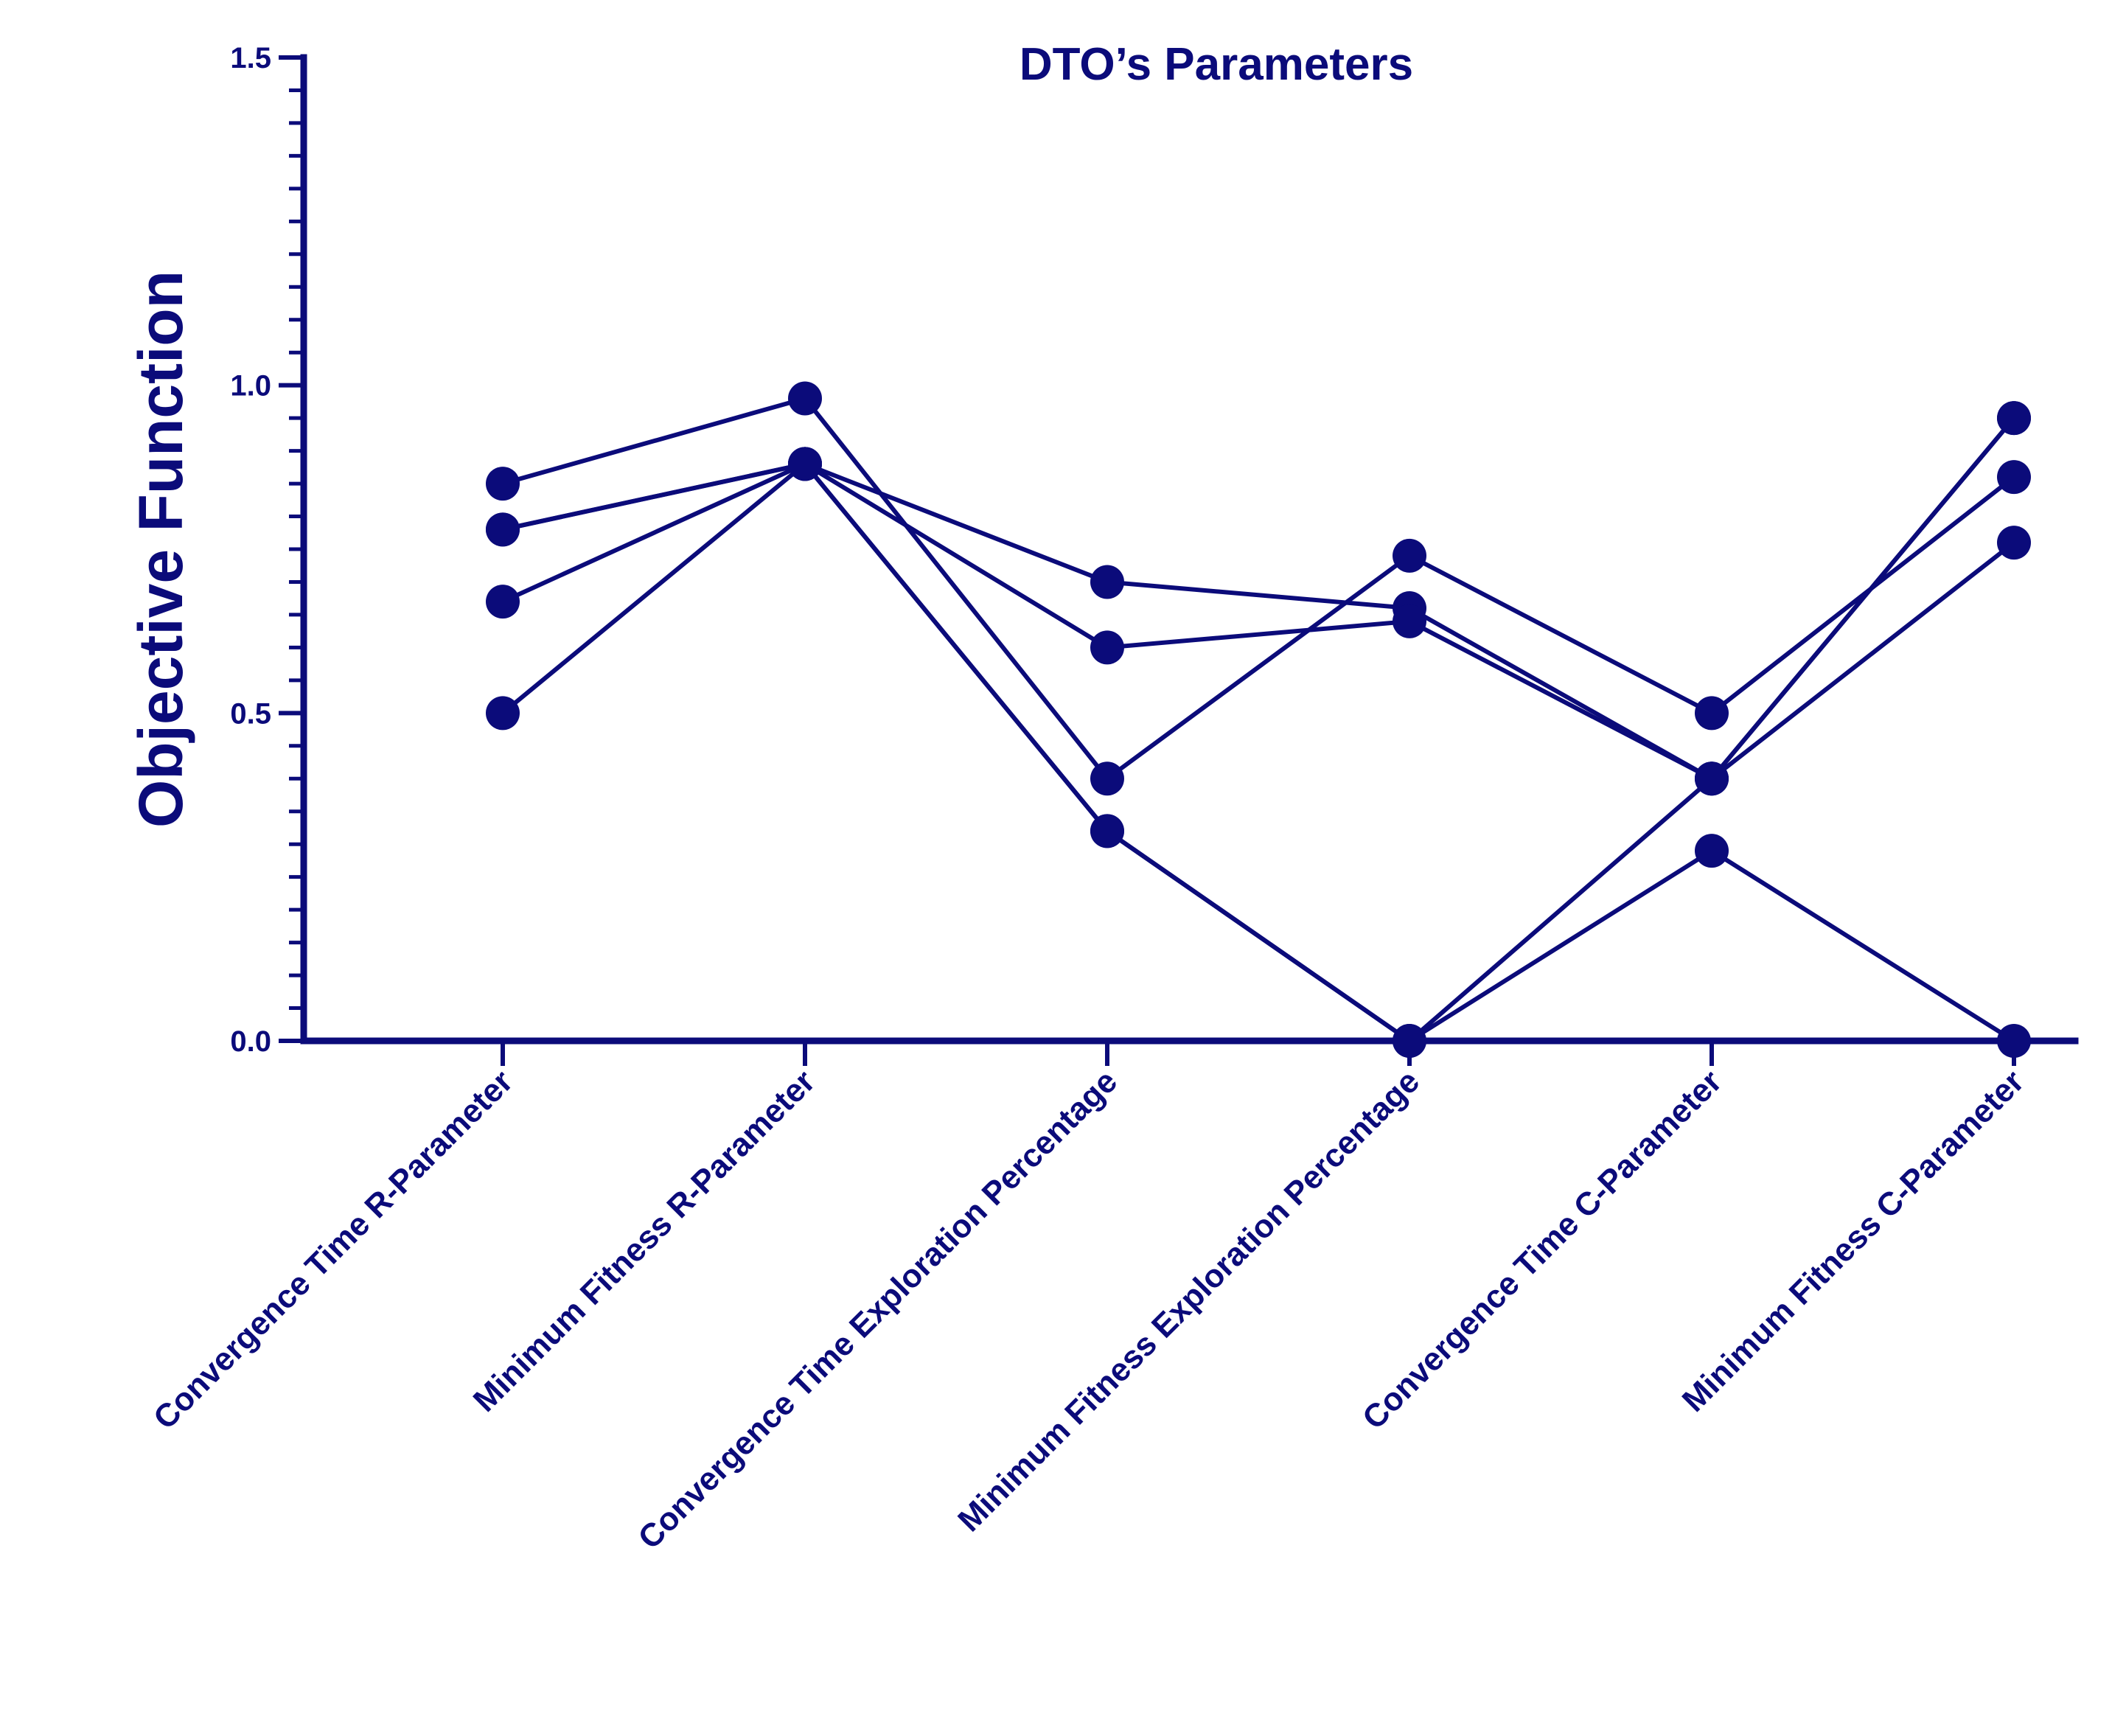 This screenshot has height=1736, width=2112. Describe the element at coordinates (267, 550) in the screenshot. I see `y-axis-ticks: 0.0 0.5 1.0 1.5` at that location.